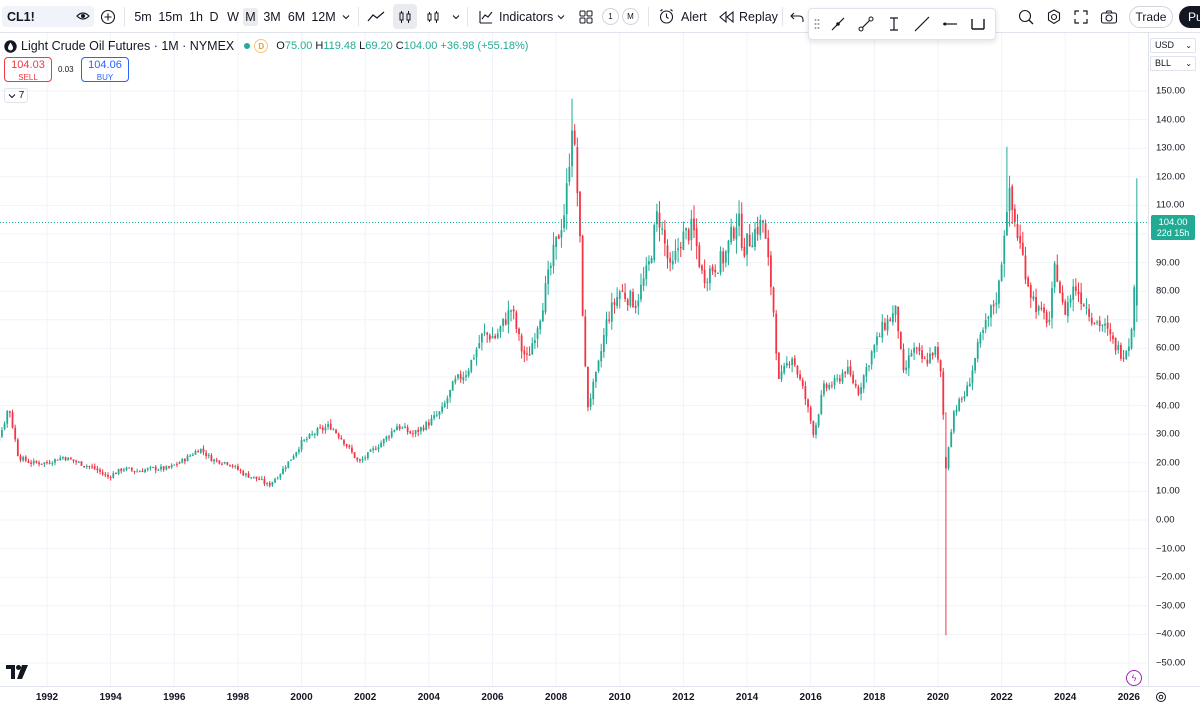 The image size is (1200, 706). What do you see at coordinates (1151, 17) in the screenshot?
I see `trade-button: Trade` at bounding box center [1151, 17].